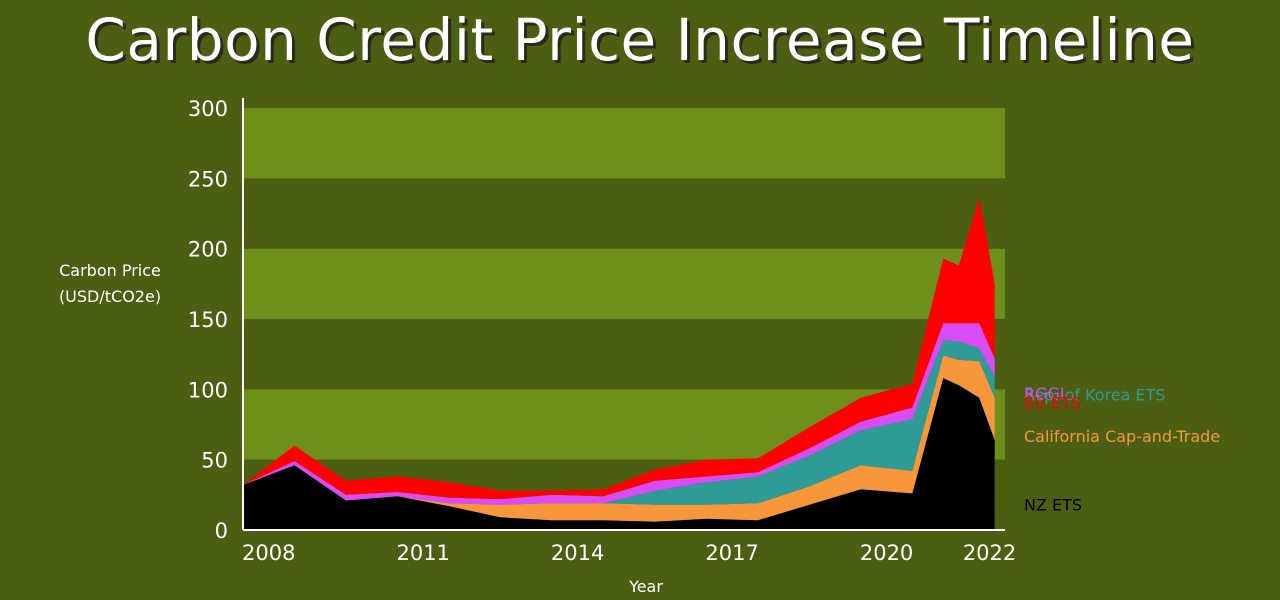  What do you see at coordinates (110, 270) in the screenshot?
I see `y-axis-label-line-1: Carbon Price` at bounding box center [110, 270].